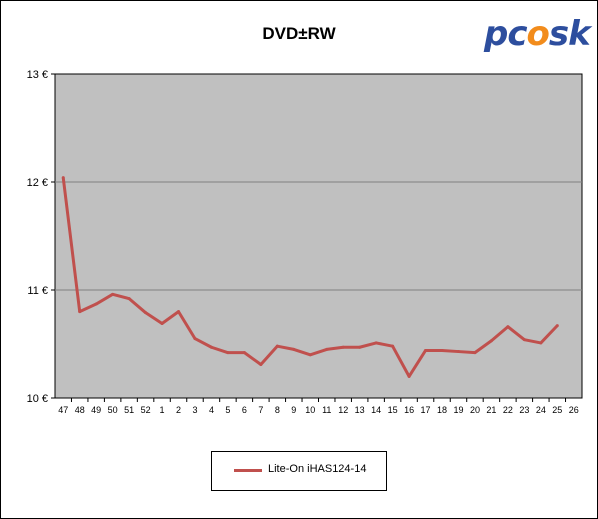  Describe the element at coordinates (178, 410) in the screenshot. I see `x-tick-label: 2` at that location.